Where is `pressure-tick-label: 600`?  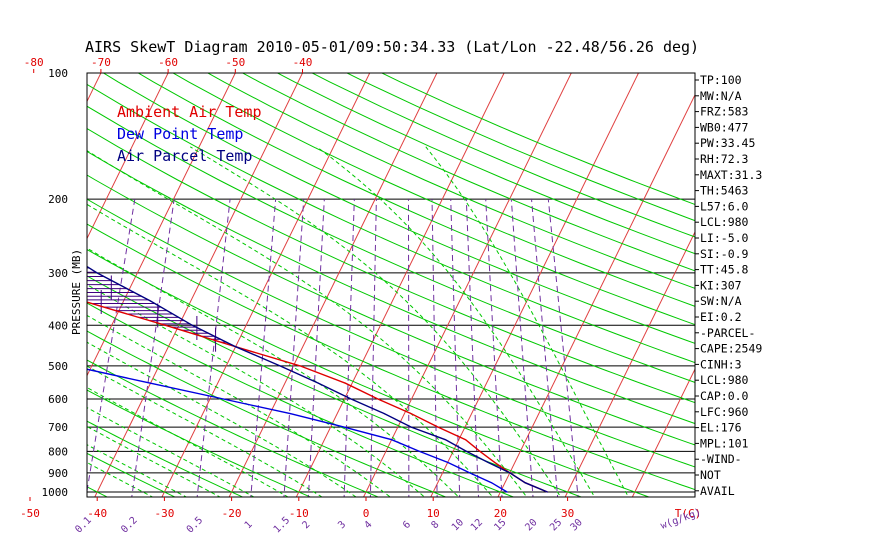
pressure-tick-label: 600 is located at coordinates (58, 399).